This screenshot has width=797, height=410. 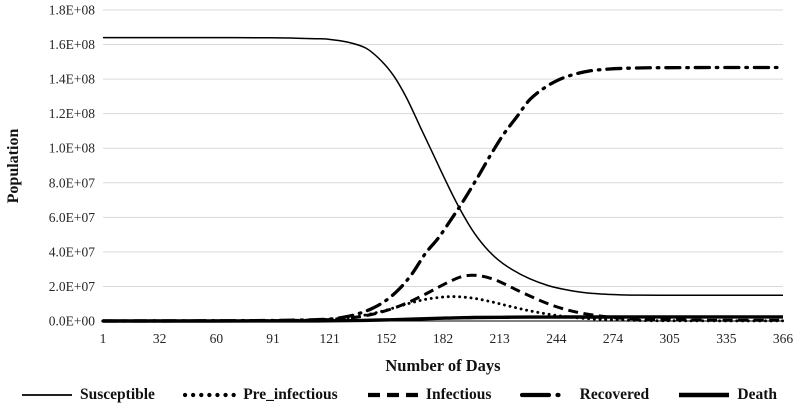 I want to click on x-tick-label: 91, so click(x=273, y=338).